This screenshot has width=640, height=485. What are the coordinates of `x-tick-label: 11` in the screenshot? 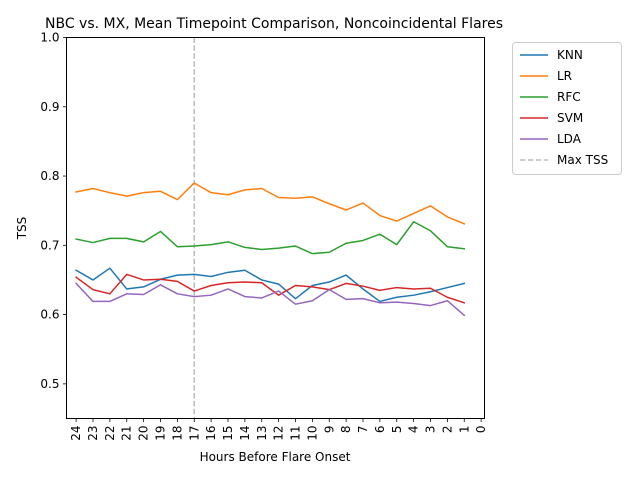 It's located at (296, 433).